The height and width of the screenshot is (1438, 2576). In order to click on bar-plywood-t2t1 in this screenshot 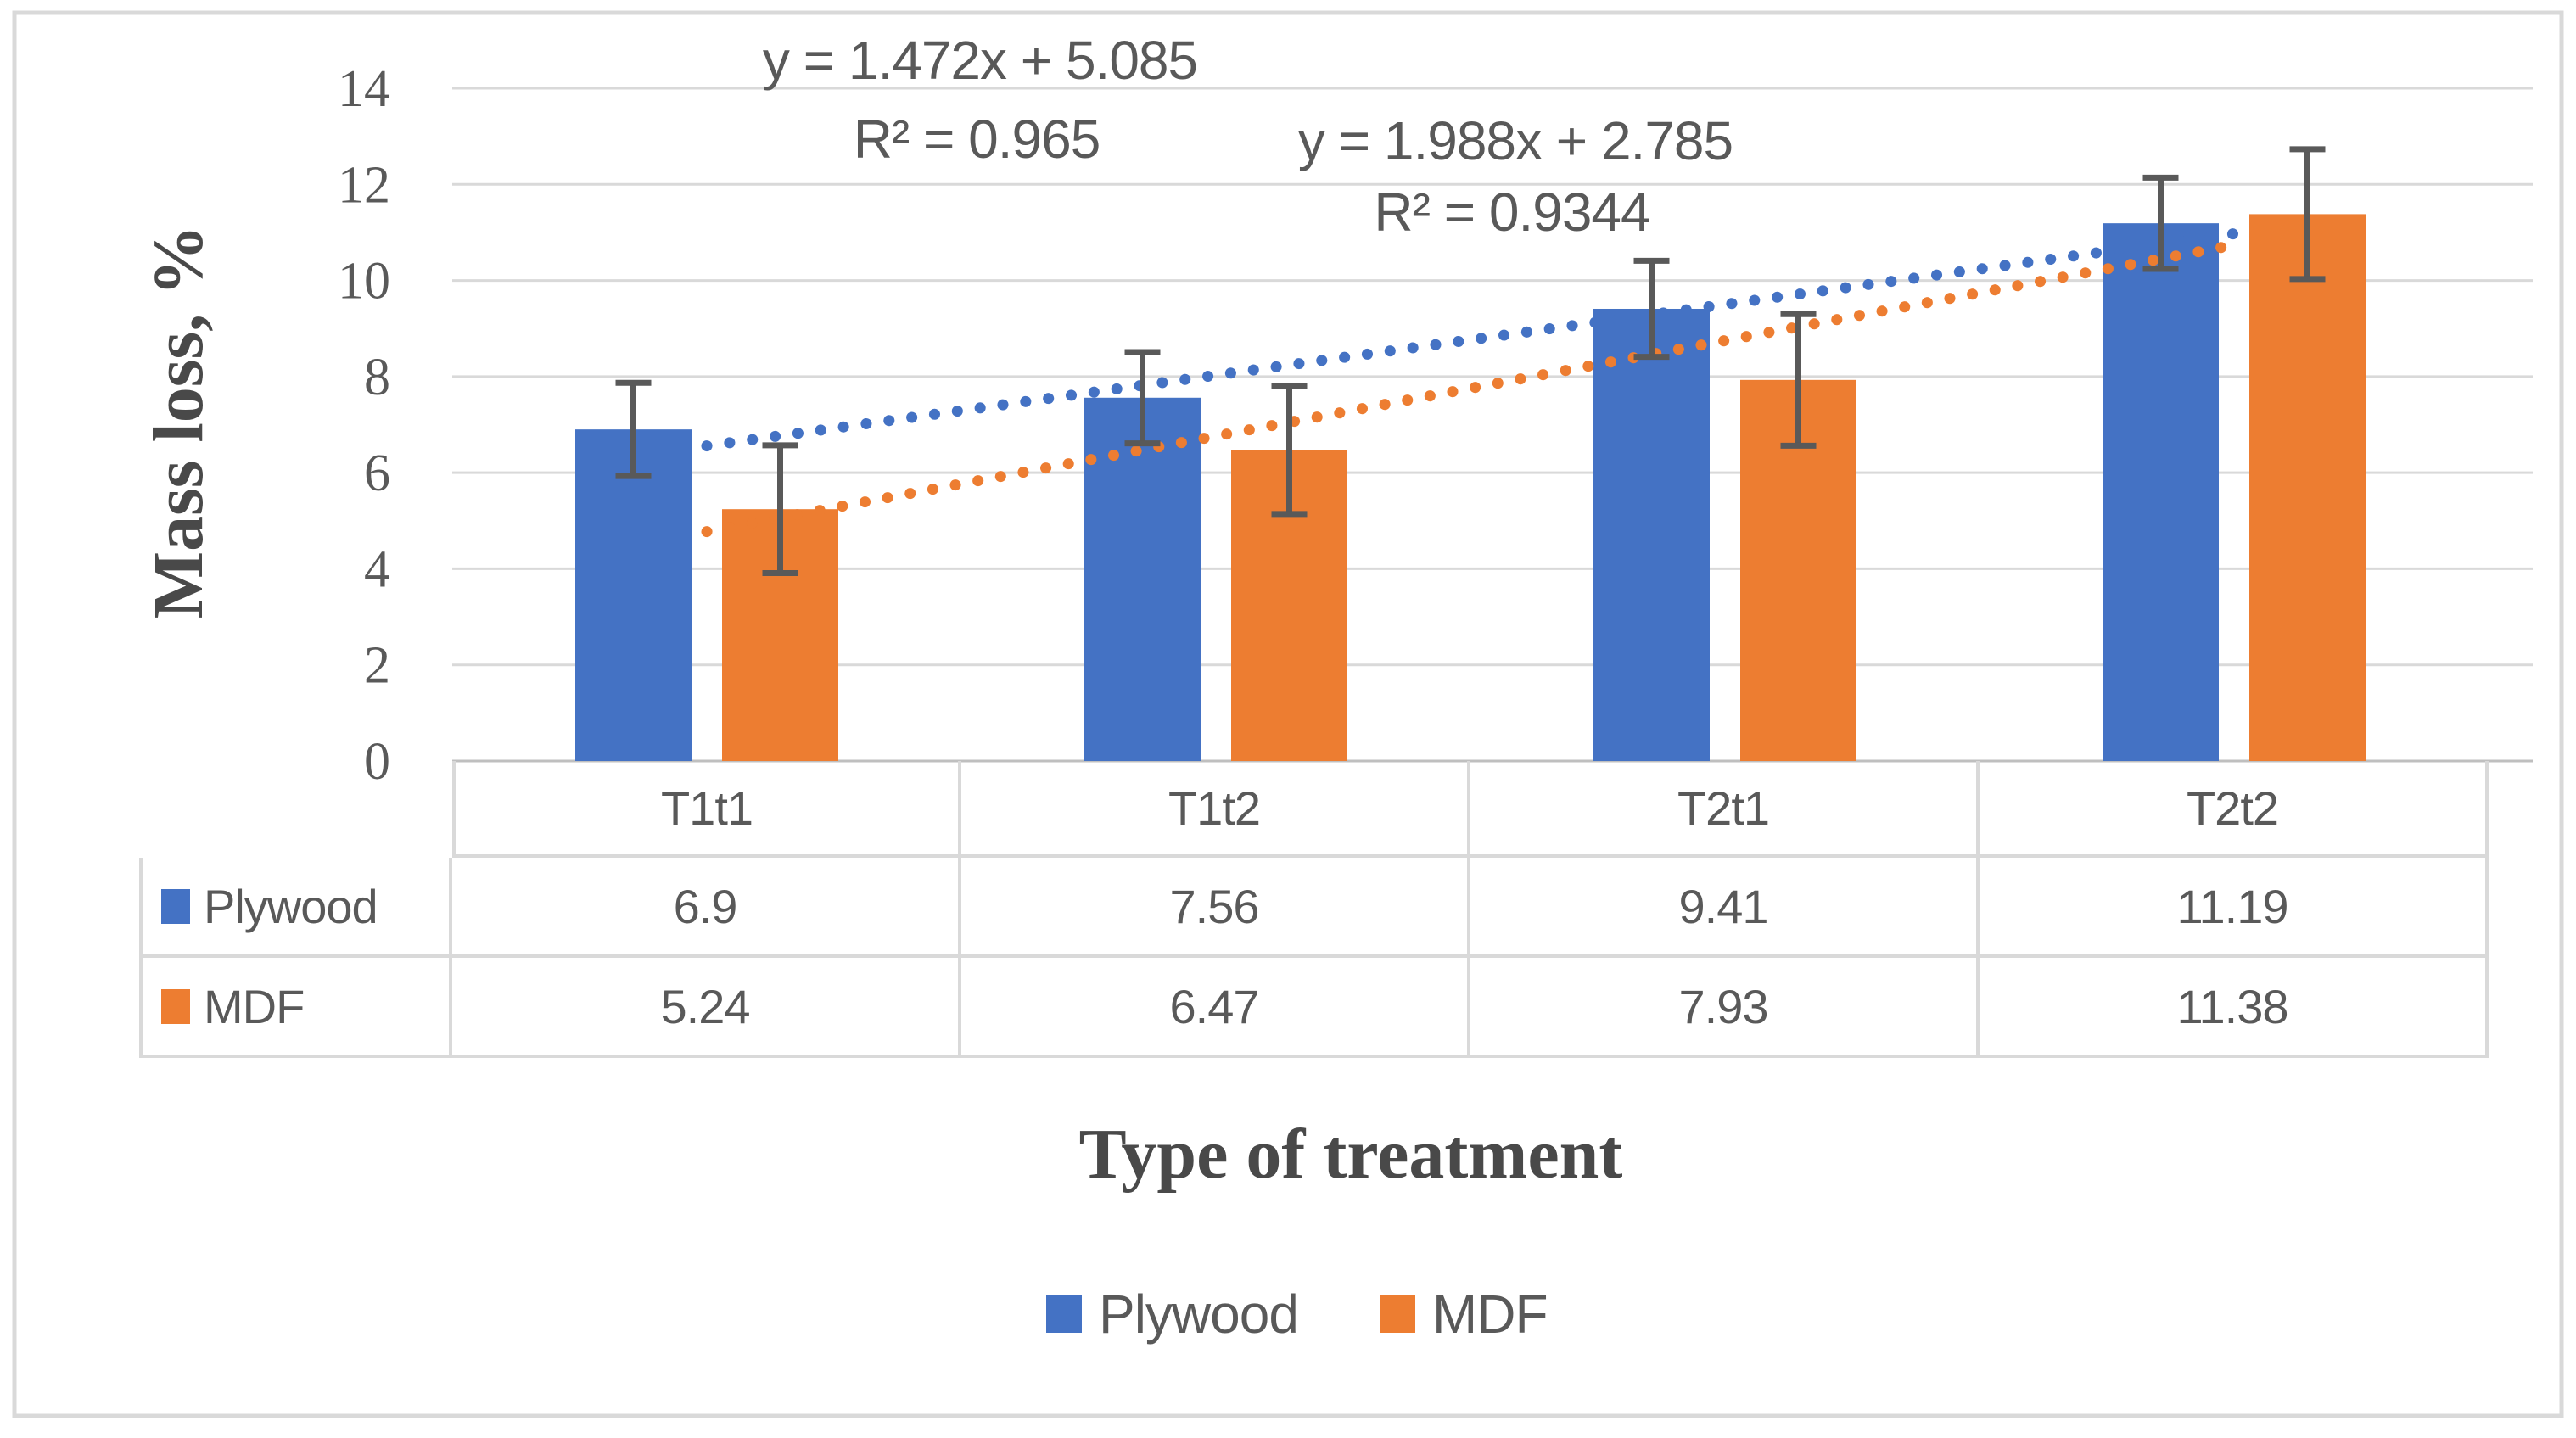, I will do `click(1652, 534)`.